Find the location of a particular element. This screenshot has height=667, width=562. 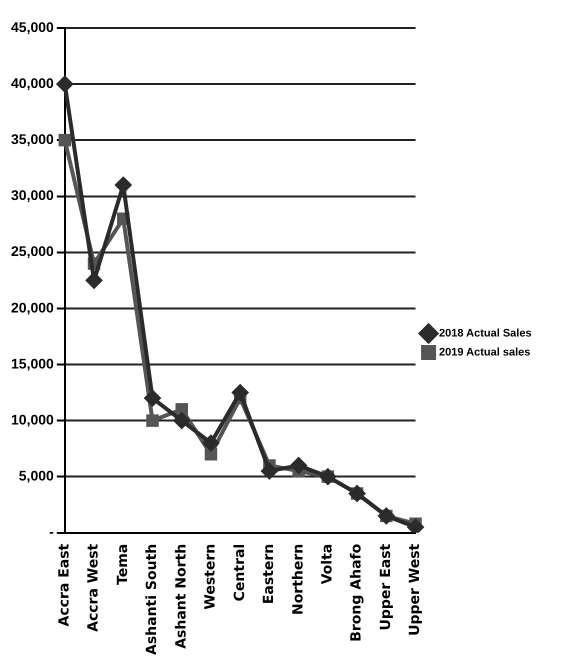

x-tick-label: Volta is located at coordinates (328, 564).